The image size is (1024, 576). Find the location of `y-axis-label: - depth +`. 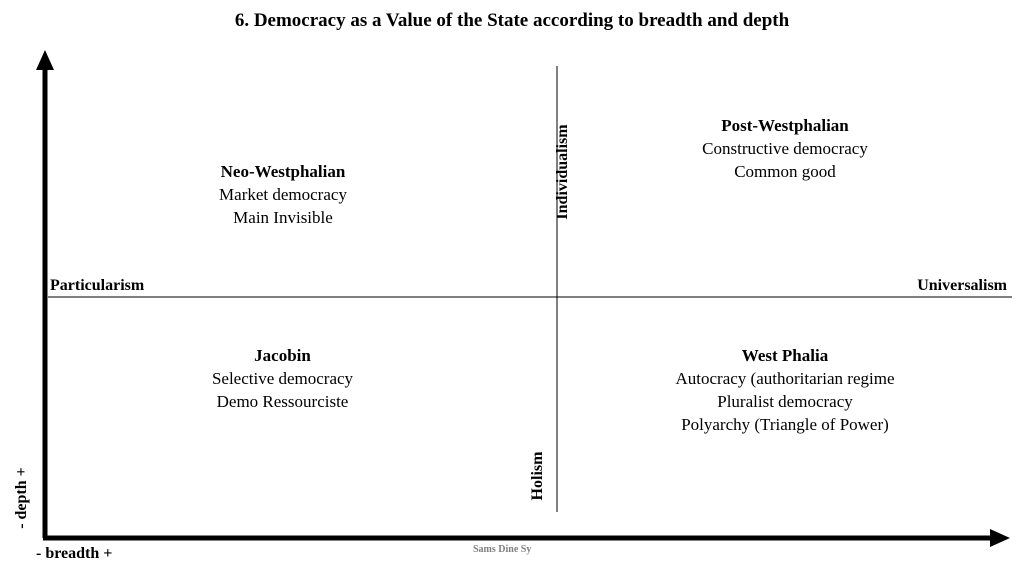

y-axis-label: - depth + is located at coordinates (21, 498).